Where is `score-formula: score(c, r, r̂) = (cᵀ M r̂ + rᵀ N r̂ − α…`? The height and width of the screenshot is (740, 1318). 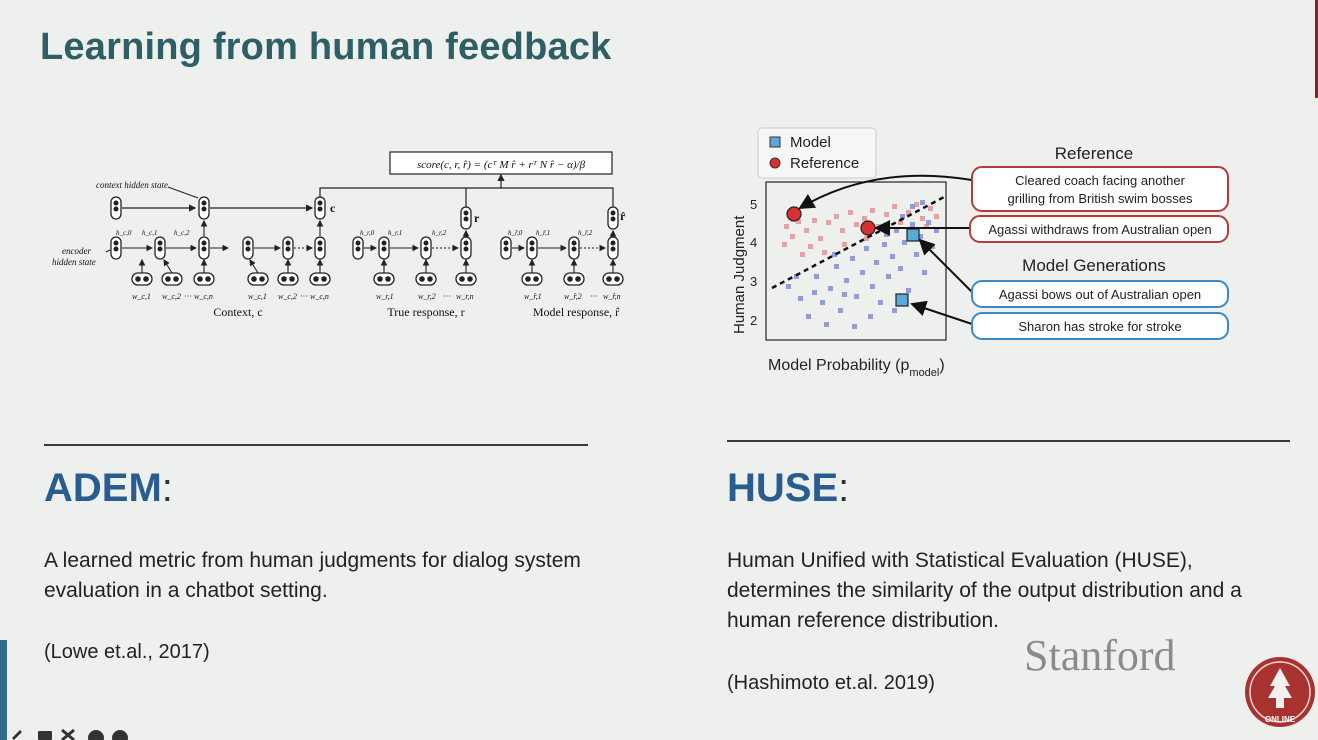
score-formula: score(c, r, r̂) = (cᵀ M r̂ + rᵀ N r̂ − α… is located at coordinates (501, 165).